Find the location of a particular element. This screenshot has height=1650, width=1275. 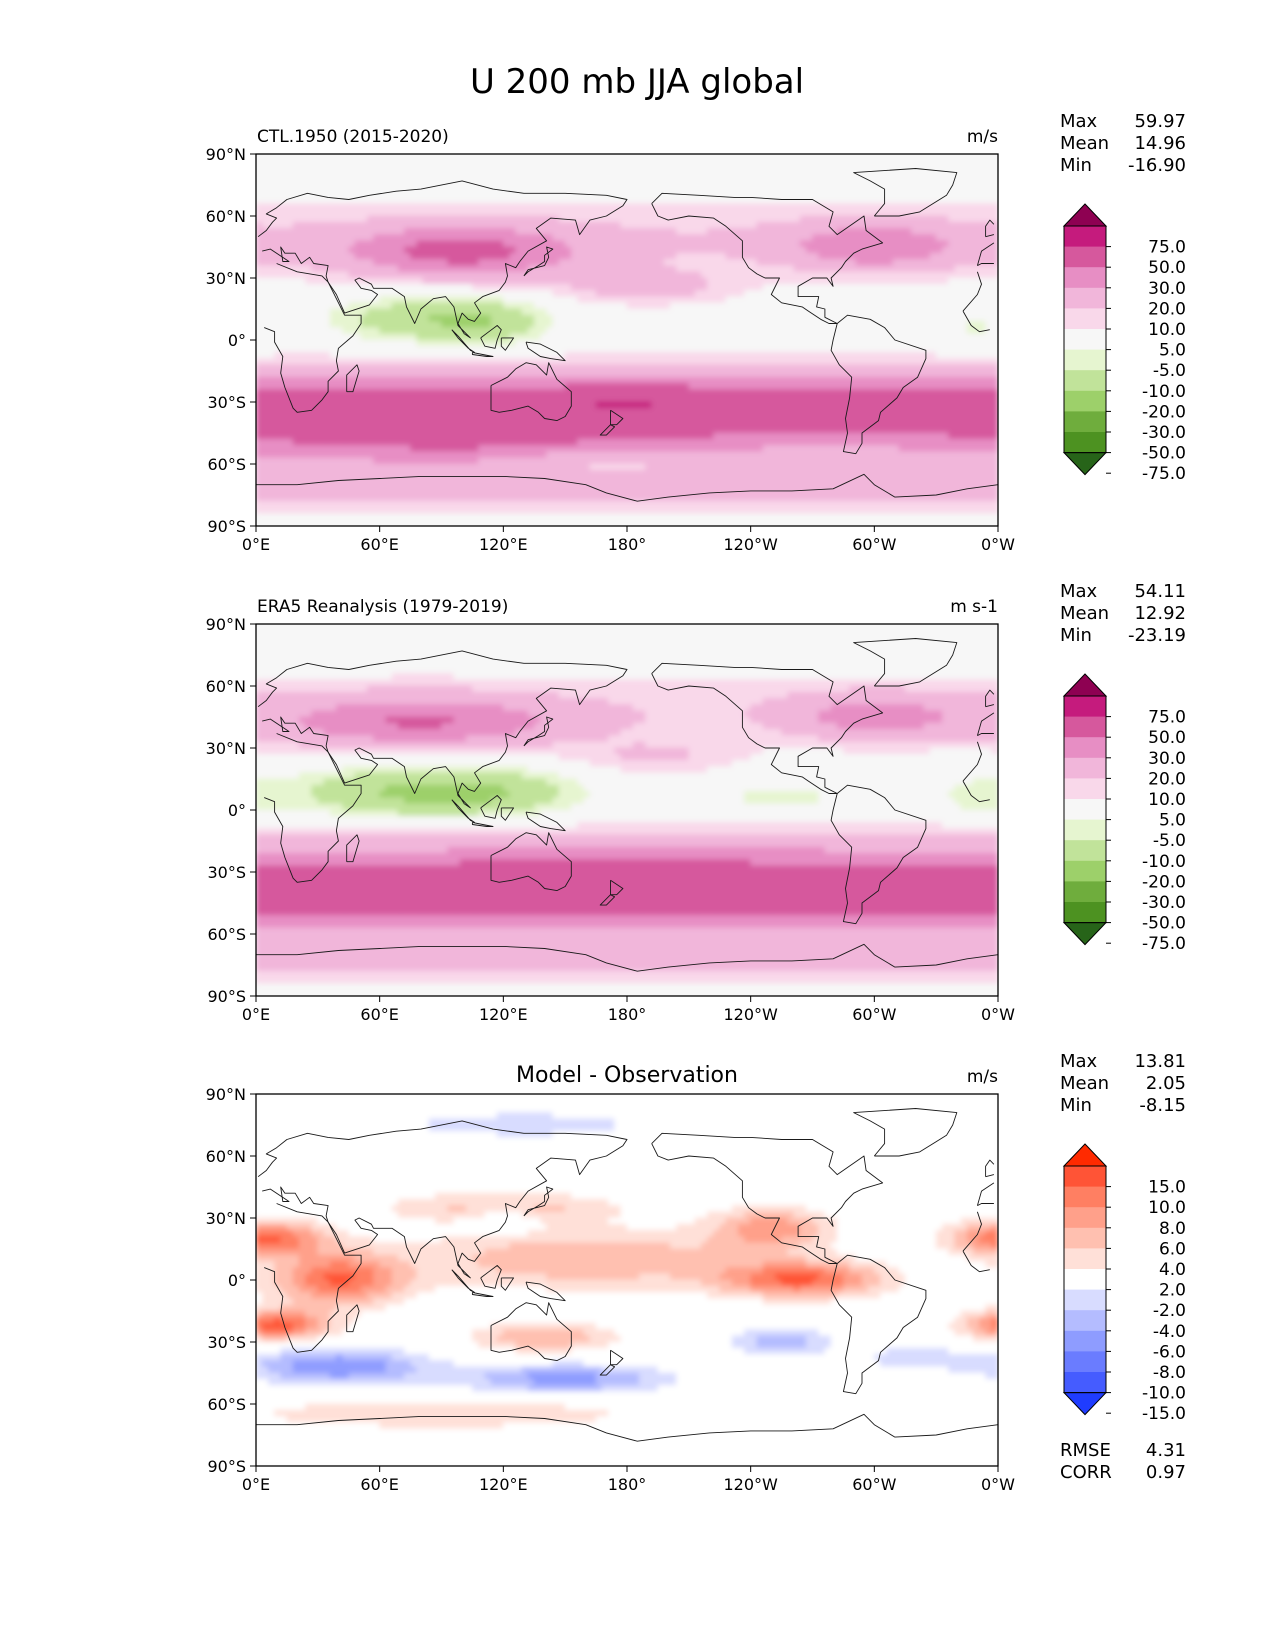

colorbar-tick-label: -15.0 is located at coordinates (1164, 1414).